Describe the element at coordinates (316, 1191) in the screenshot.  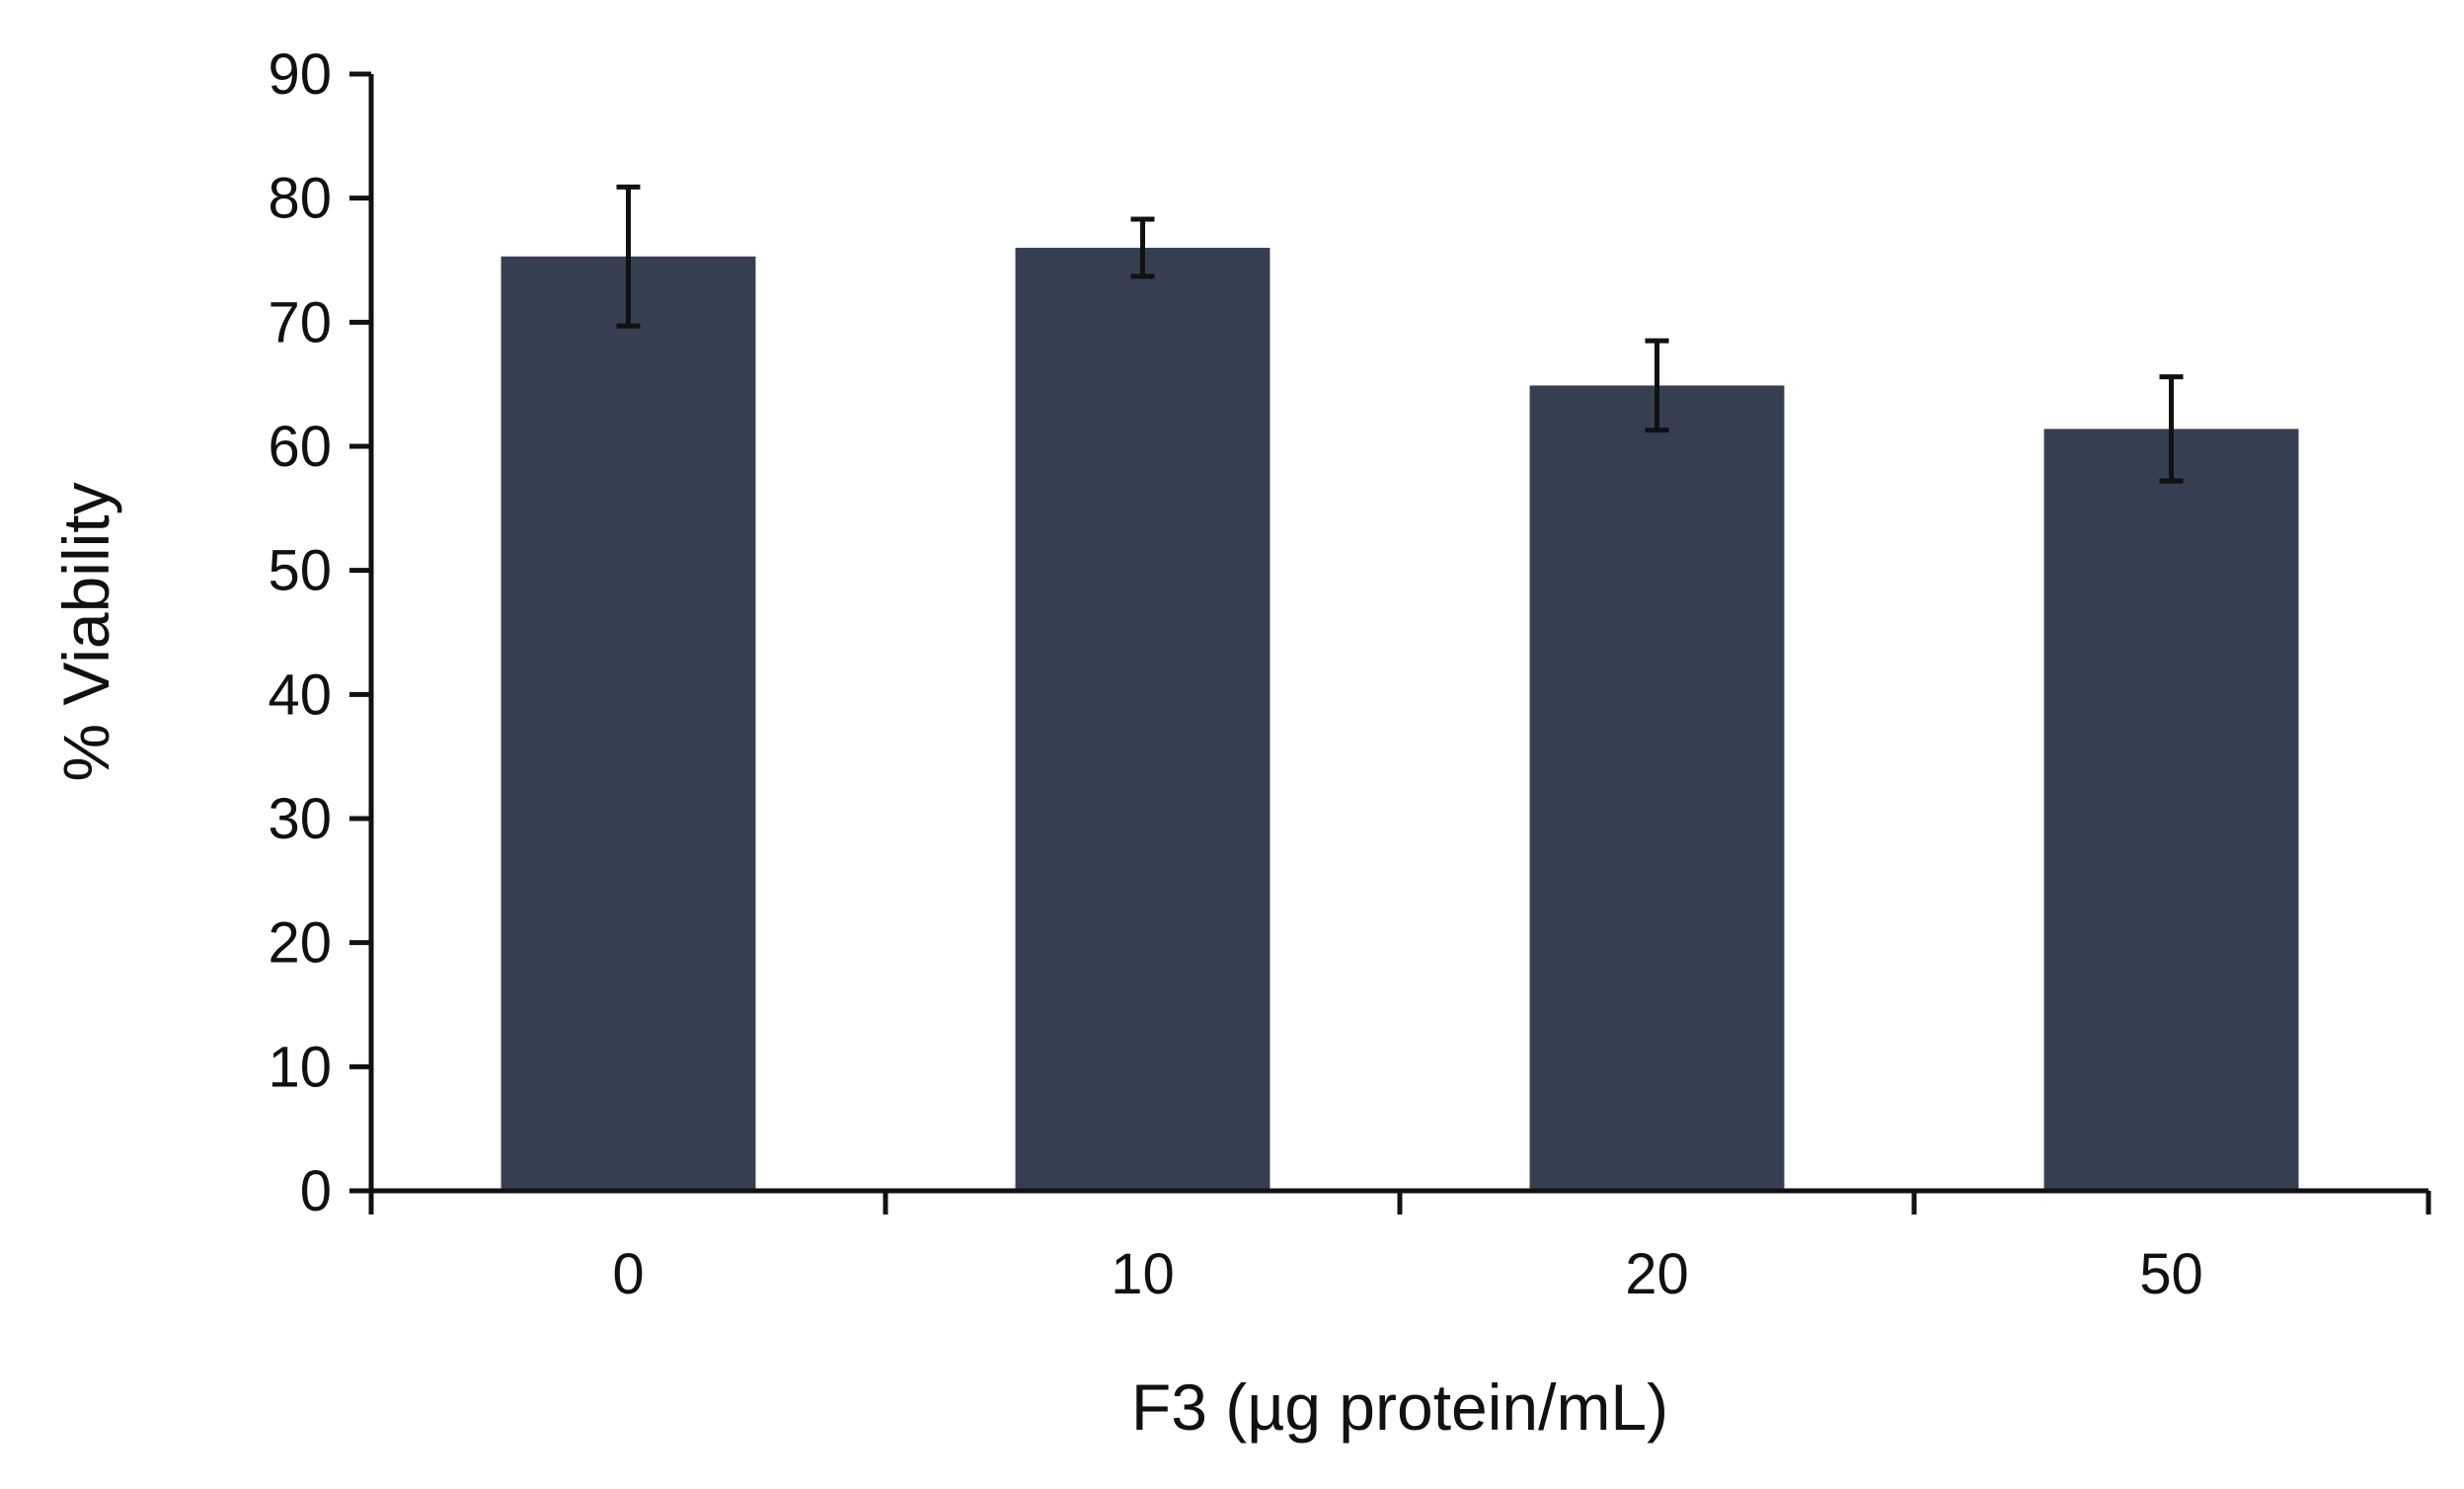
I see `y-tick-label: 0` at that location.